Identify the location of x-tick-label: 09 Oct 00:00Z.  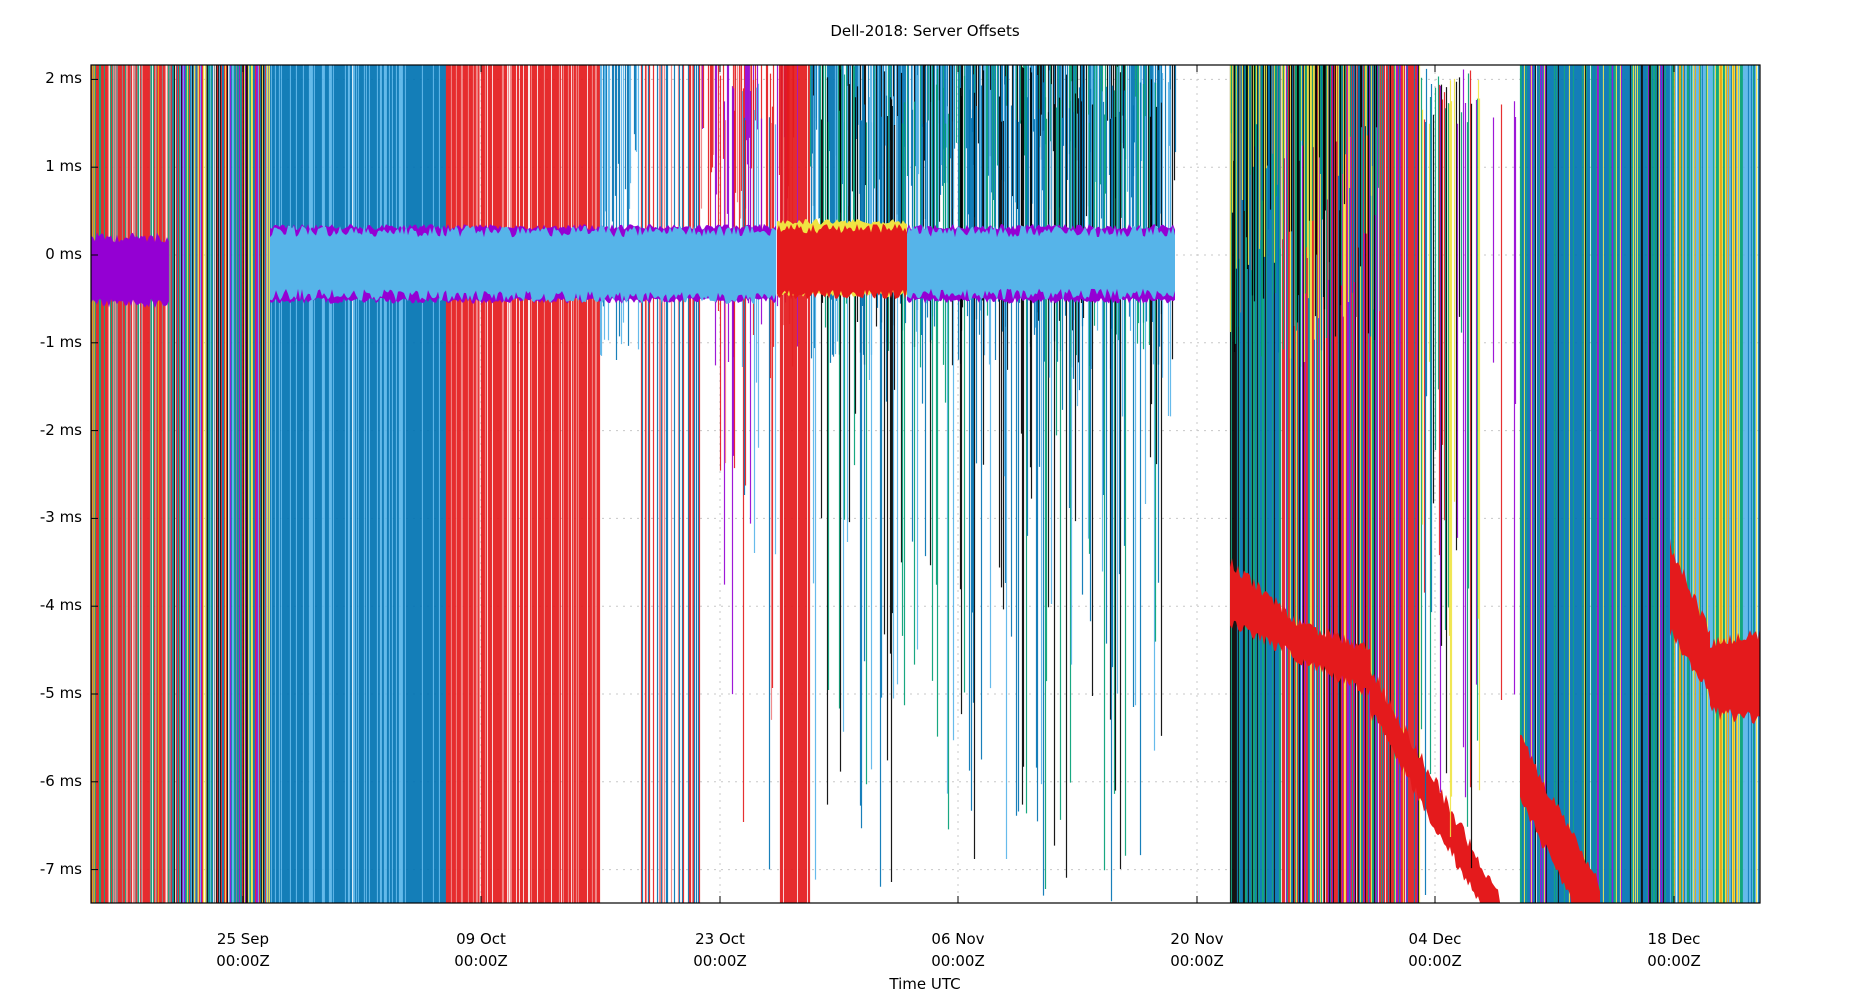
(481, 950).